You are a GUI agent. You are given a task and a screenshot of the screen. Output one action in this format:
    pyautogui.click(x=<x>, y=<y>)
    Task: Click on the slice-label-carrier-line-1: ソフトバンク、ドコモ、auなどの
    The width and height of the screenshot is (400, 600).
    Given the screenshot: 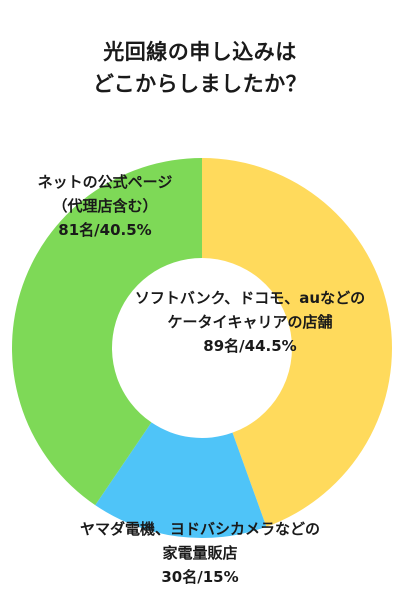 What is the action you would take?
    pyautogui.click(x=250, y=298)
    